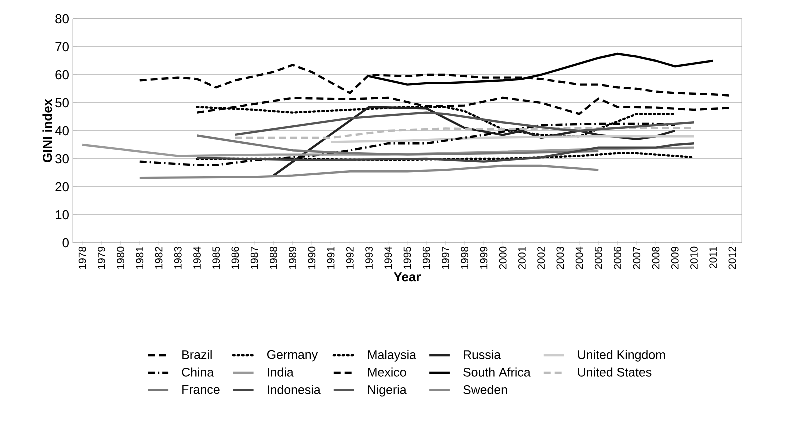 This screenshot has height=428, width=804. What do you see at coordinates (198, 372) in the screenshot?
I see `legend-label: China` at bounding box center [198, 372].